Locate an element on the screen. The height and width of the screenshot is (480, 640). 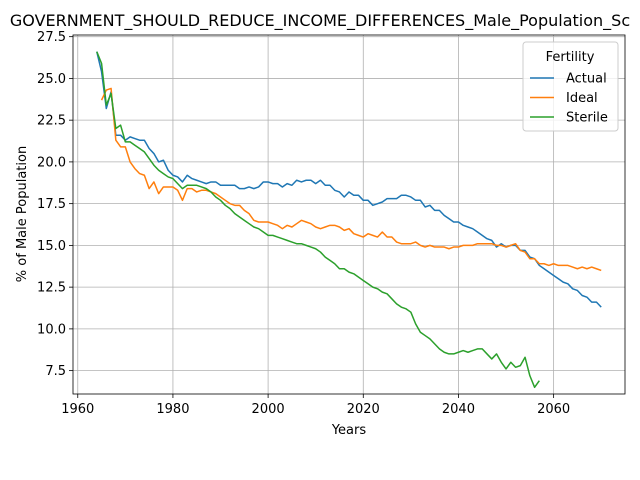
y-tick-label: 27.5 is located at coordinates (51, 37).